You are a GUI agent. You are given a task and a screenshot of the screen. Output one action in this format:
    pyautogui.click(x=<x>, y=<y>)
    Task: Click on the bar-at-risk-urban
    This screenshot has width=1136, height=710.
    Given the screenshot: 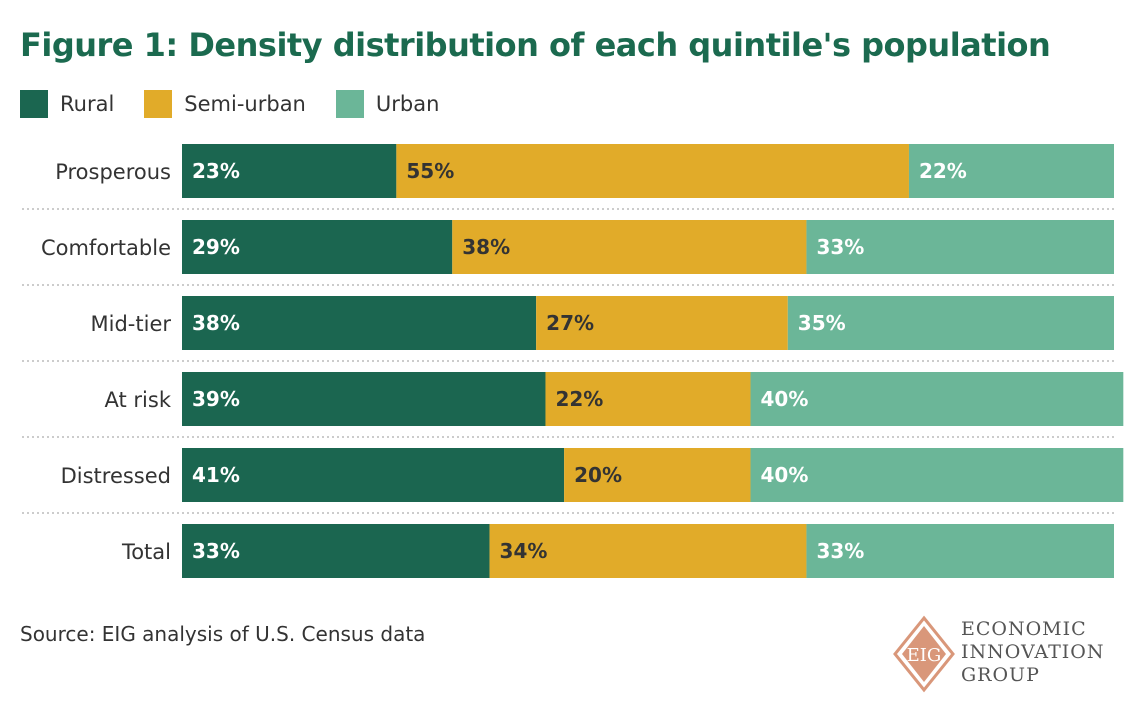 What is the action you would take?
    pyautogui.click(x=937, y=399)
    